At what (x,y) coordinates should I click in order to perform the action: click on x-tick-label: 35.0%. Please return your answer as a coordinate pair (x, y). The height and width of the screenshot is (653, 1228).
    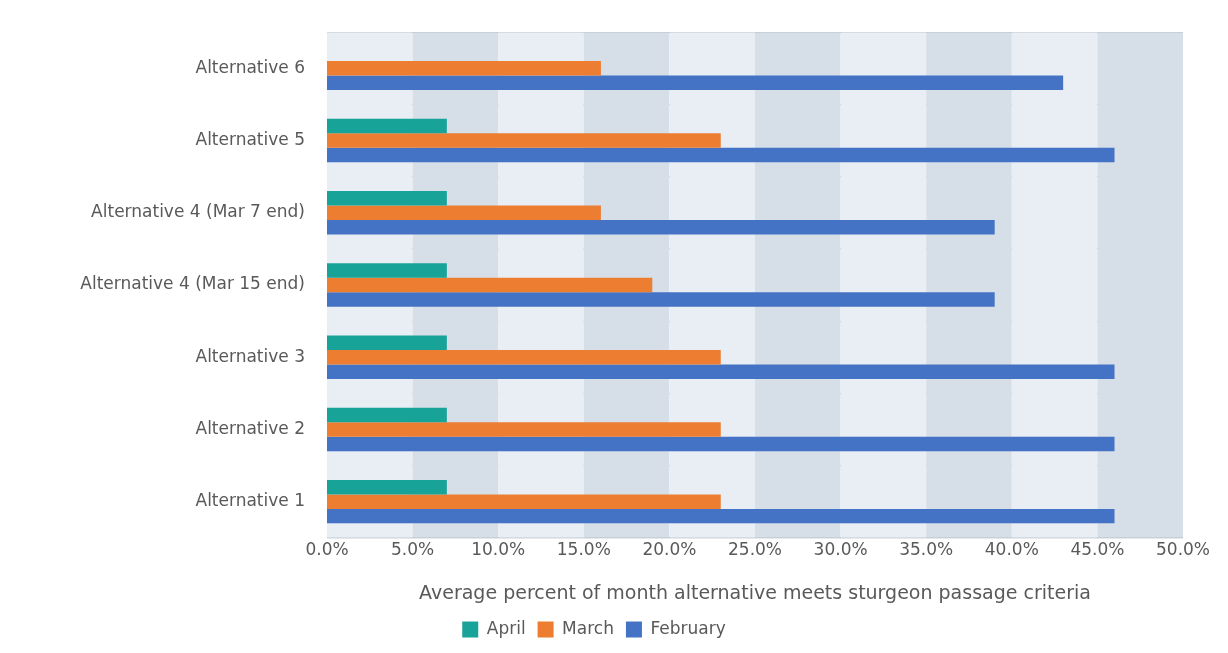
    Looking at the image, I should click on (926, 549).